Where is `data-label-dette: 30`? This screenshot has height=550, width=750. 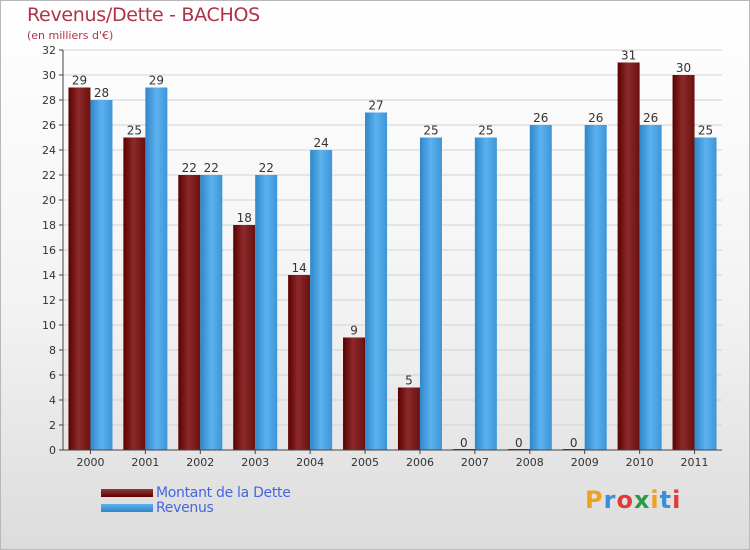 data-label-dette: 30 is located at coordinates (683, 68).